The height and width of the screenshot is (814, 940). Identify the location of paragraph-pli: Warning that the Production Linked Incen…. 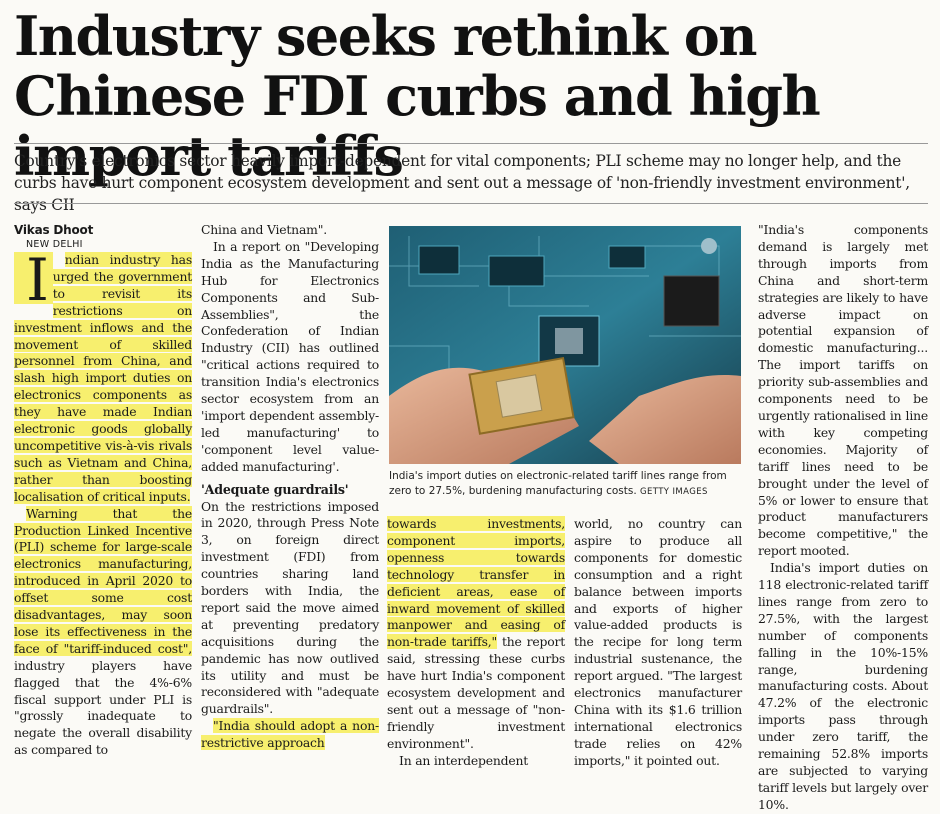
(103, 632).